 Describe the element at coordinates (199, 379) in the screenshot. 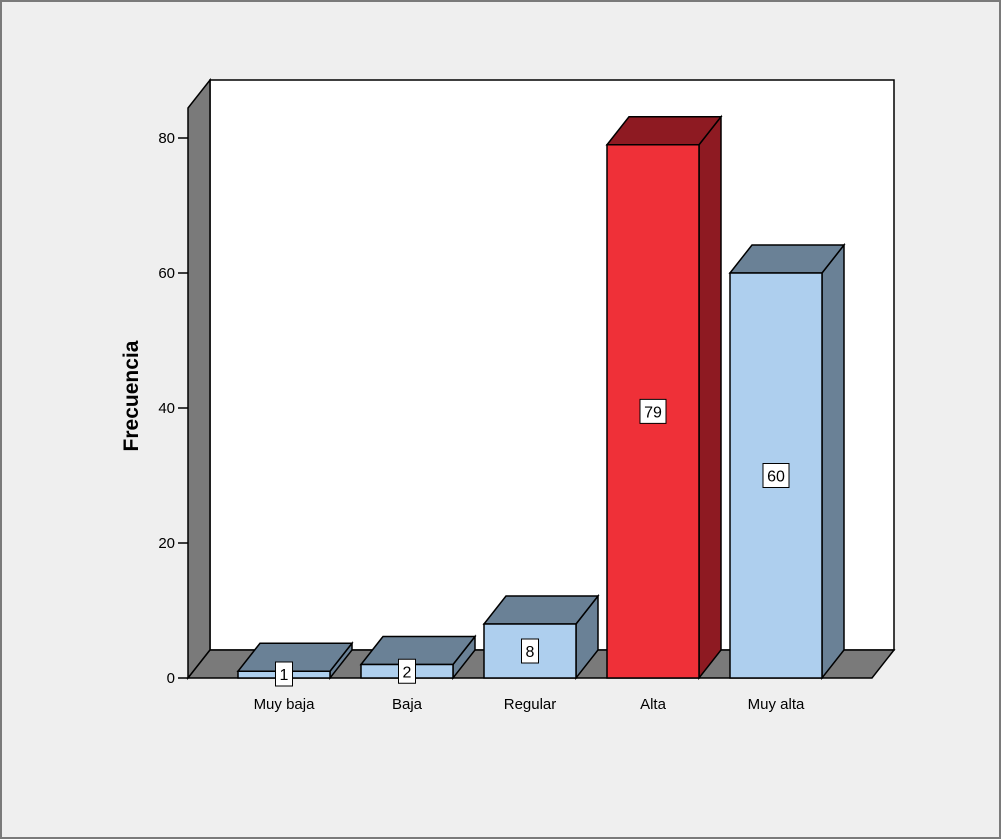

I see `side-wall` at that location.